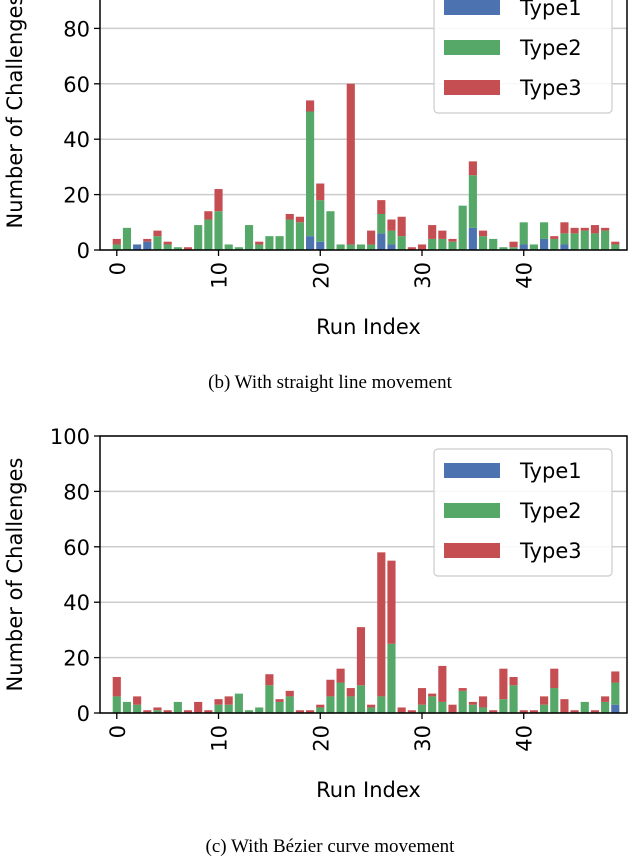 Image resolution: width=628 pixels, height=866 pixels. Describe the element at coordinates (83, 714) in the screenshot. I see `y-tick-label: 0` at that location.